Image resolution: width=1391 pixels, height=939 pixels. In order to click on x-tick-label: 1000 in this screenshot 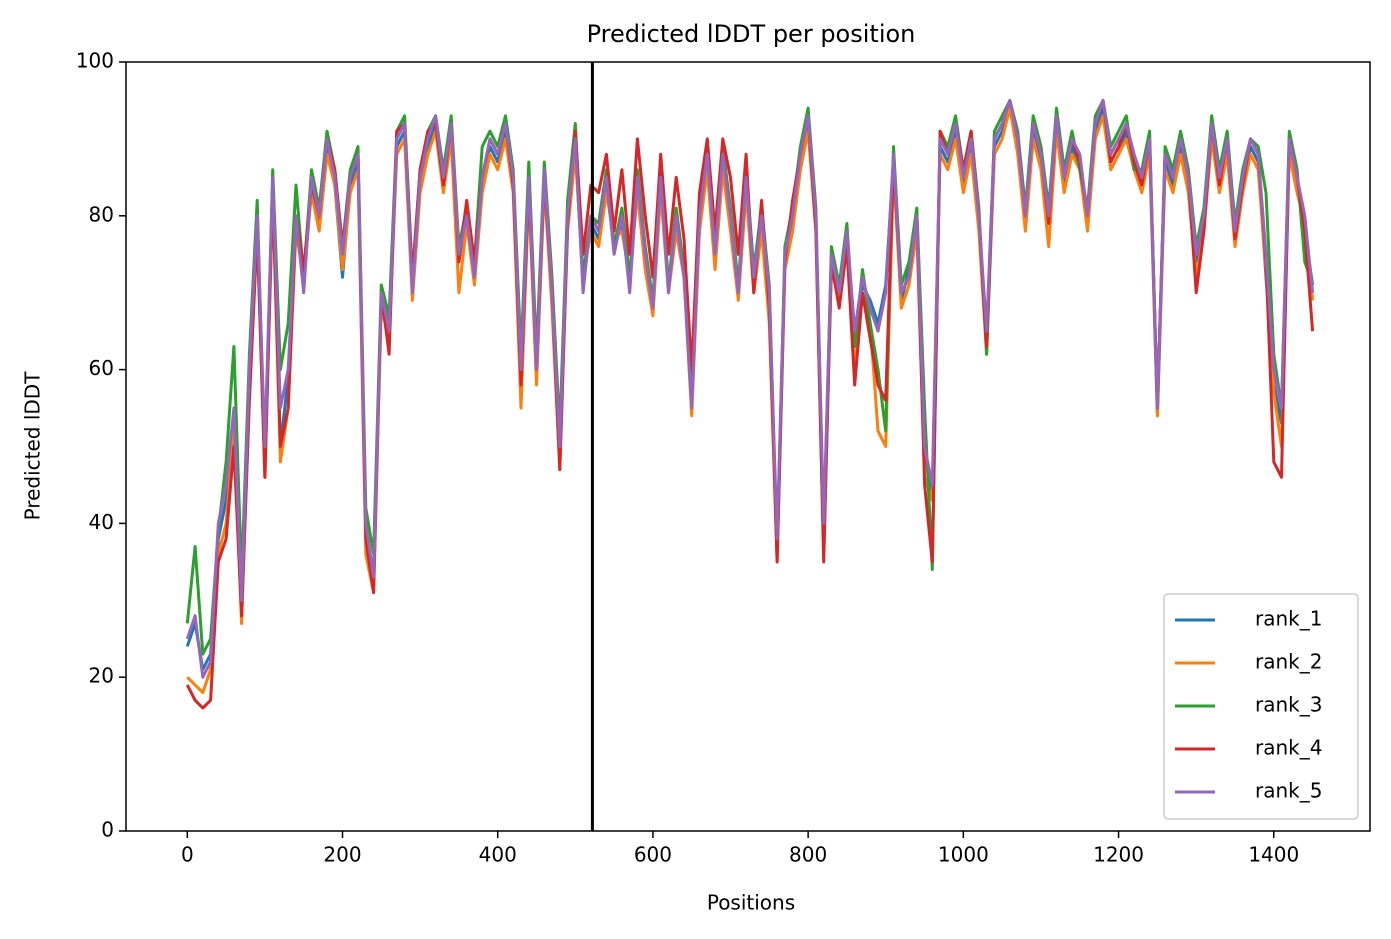, I will do `click(963, 855)`.